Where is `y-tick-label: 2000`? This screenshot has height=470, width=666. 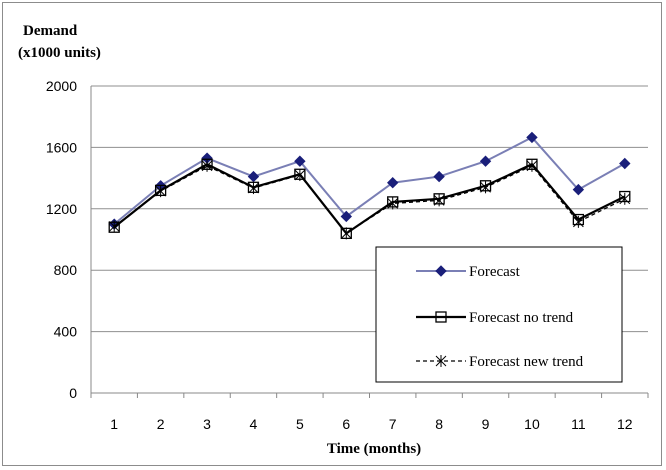
y-tick-label: 2000 is located at coordinates (61, 86).